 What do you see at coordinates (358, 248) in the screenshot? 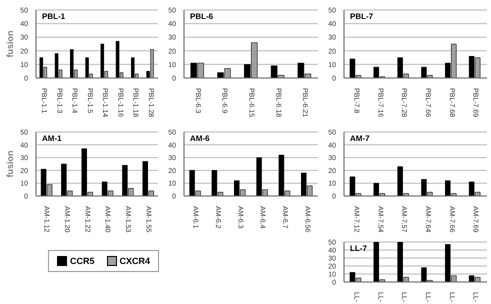
I see `chart-title: LL-7` at bounding box center [358, 248].